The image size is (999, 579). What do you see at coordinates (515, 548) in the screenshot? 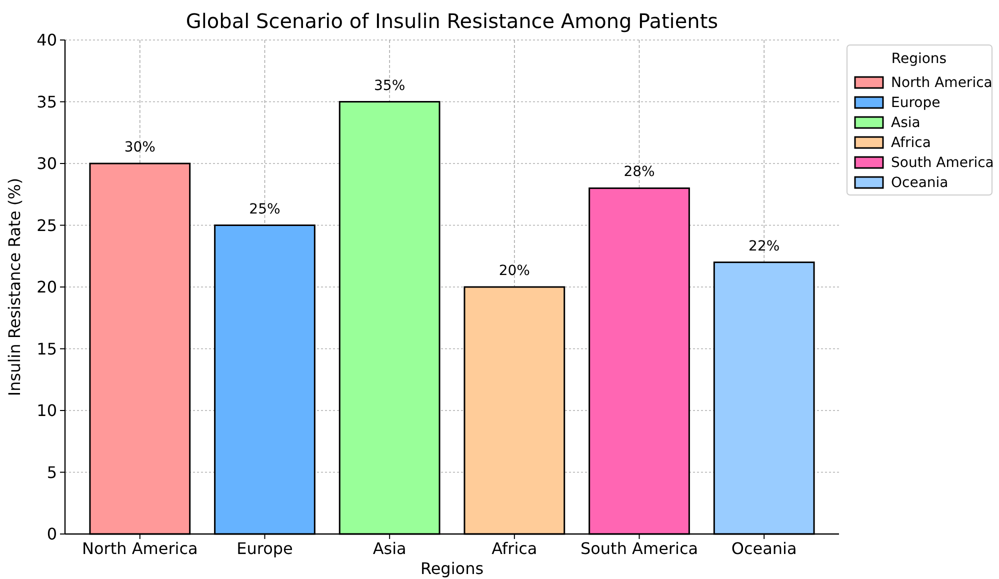
I see `x-tick-label: Africa` at bounding box center [515, 548].